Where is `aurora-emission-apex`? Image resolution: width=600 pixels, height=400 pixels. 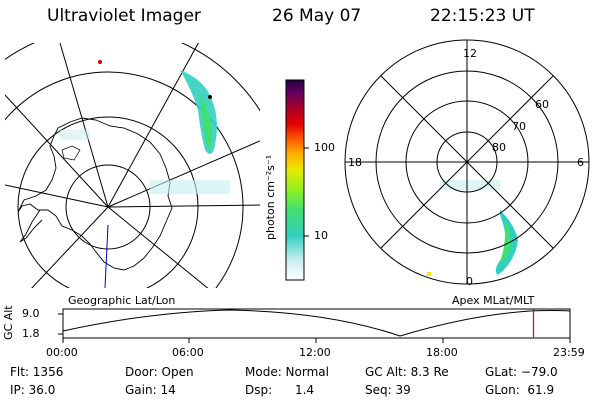
aurora-emission-apex is located at coordinates (479, 227).